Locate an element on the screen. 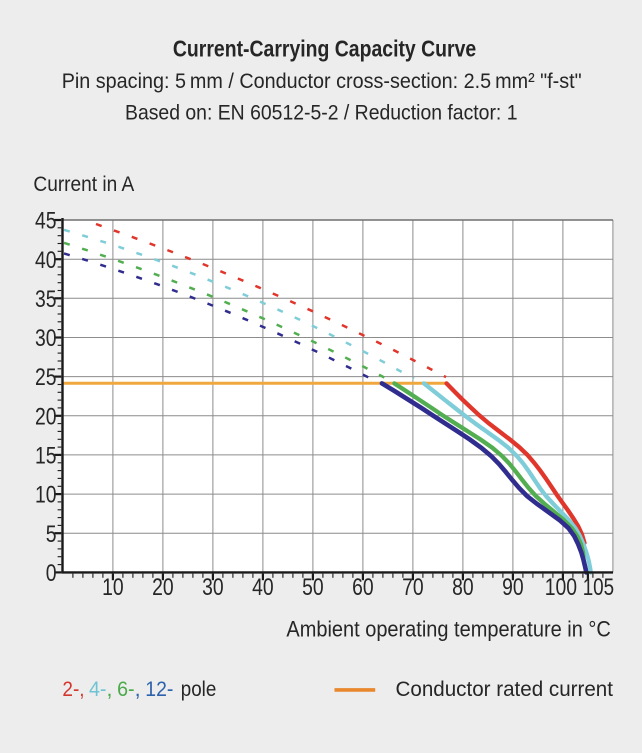 Image resolution: width=642 pixels, height=753 pixels. svg-text: 100 is located at coordinates (561, 587).